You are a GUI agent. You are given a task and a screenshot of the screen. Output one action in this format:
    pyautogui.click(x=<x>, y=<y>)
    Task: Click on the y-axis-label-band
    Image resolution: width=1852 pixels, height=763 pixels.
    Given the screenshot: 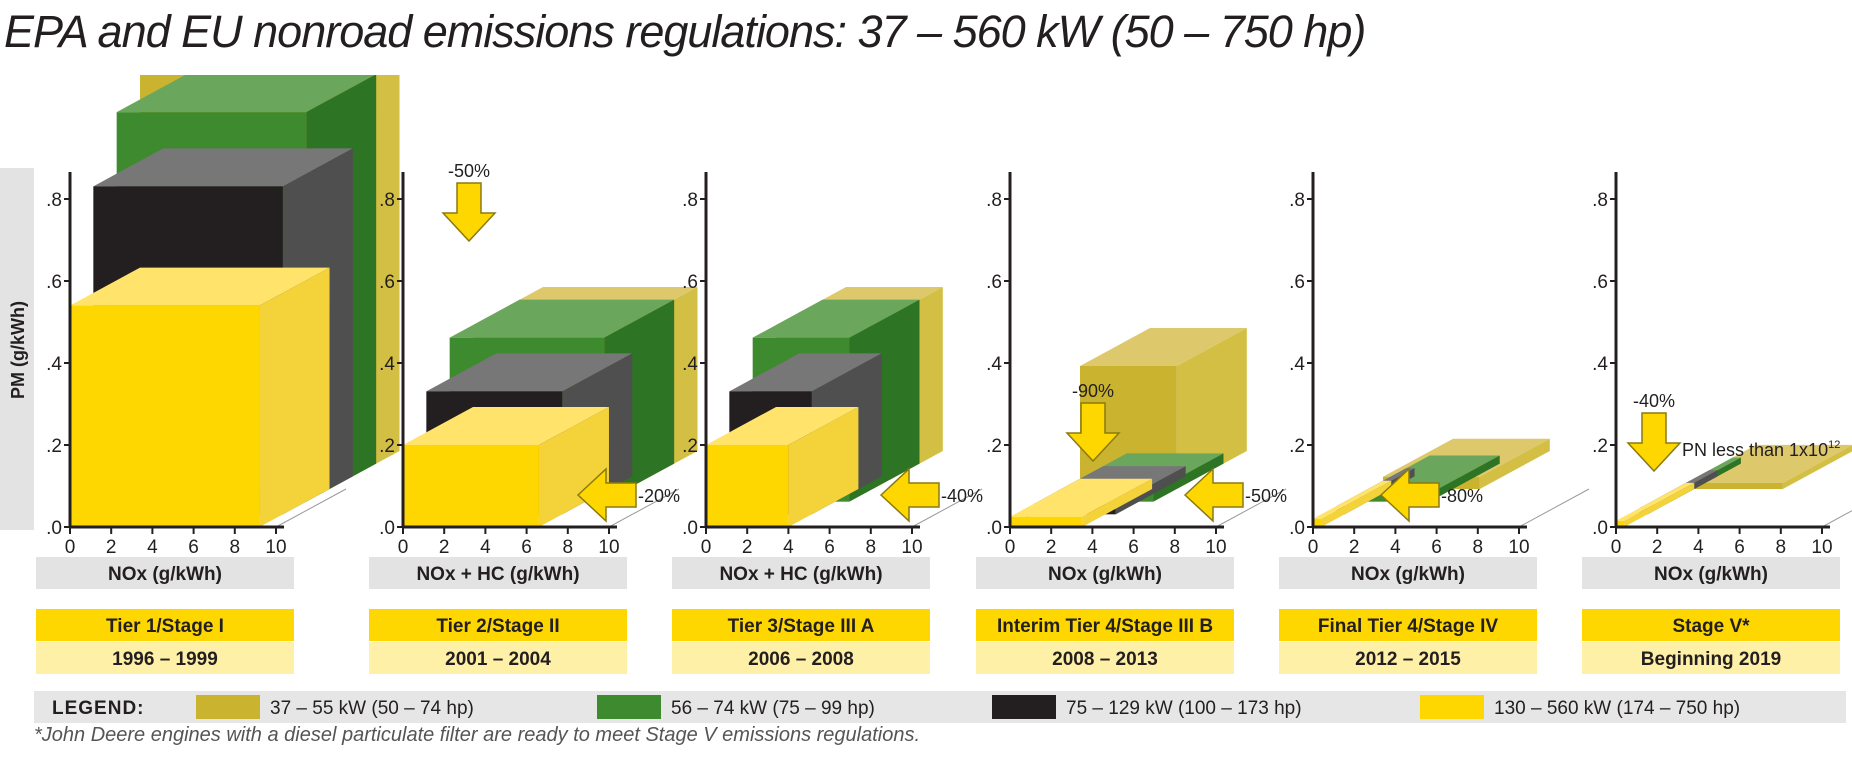 What is the action you would take?
    pyautogui.click(x=17, y=349)
    